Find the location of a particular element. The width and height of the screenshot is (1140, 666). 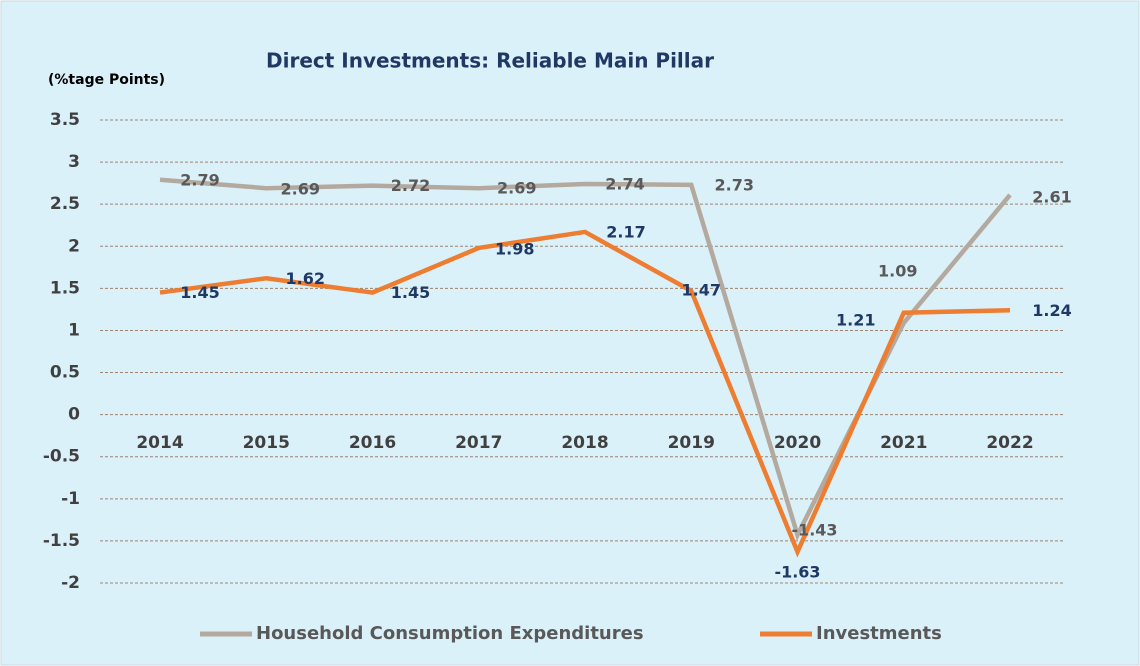

x-tick-label: 2020 is located at coordinates (797, 443).